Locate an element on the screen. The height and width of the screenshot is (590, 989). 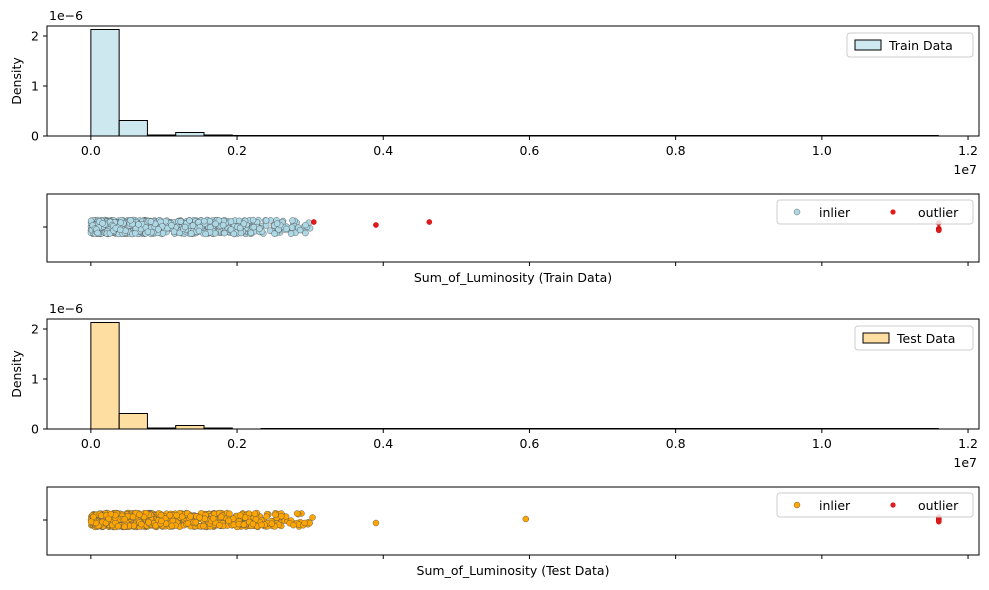
y-axis-label: Density is located at coordinates (16, 81).